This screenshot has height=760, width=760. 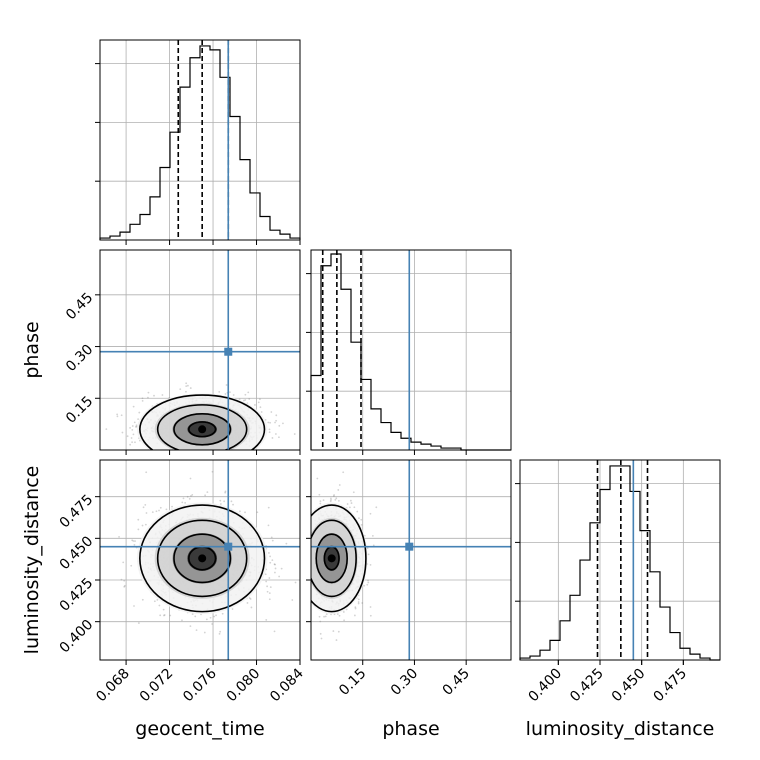 I want to click on y-tick-label: 0.15, so click(x=79, y=409).